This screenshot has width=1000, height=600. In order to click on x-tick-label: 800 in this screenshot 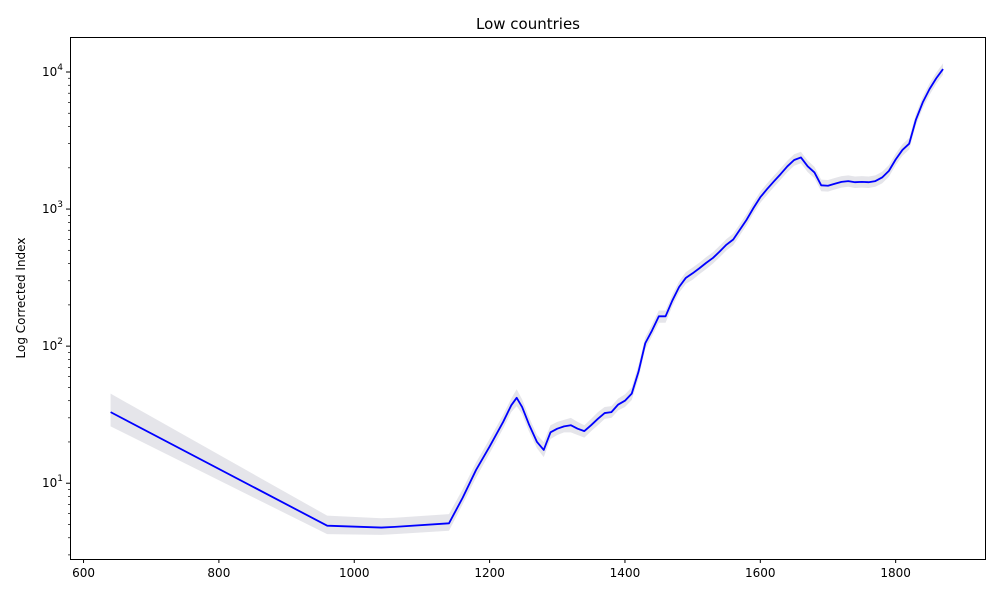, I will do `click(218, 573)`.